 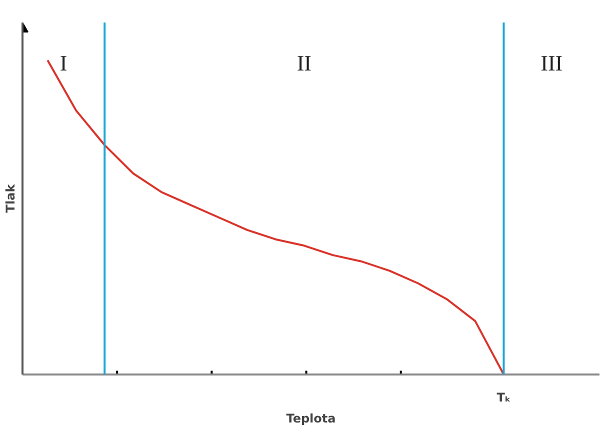 What do you see at coordinates (304, 63) in the screenshot?
I see `annotation: II` at bounding box center [304, 63].